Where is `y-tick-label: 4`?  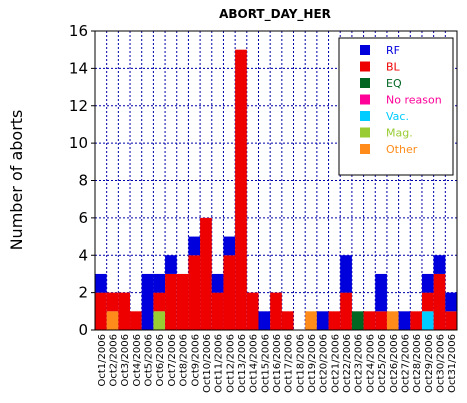
y-tick-label: 4 is located at coordinates (83, 255).